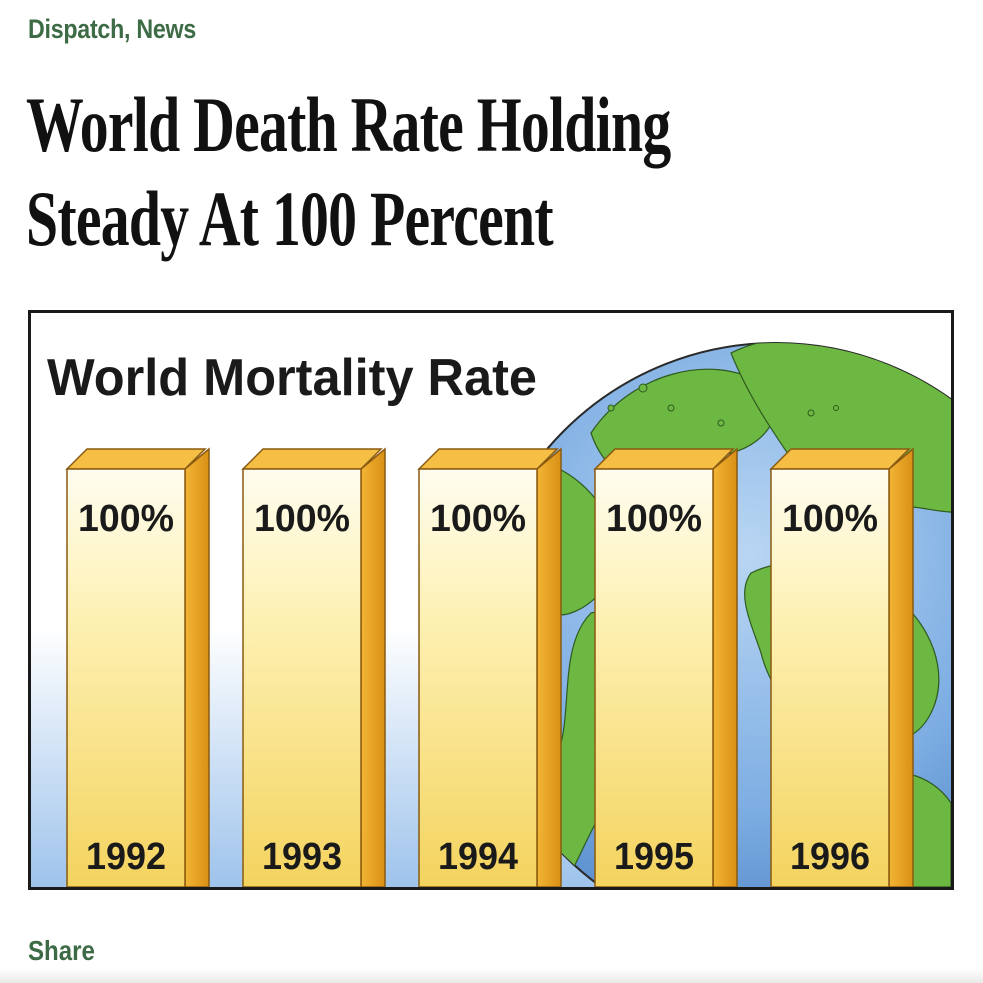 The image size is (983, 983). I want to click on bar-category-label: 1995, so click(654, 857).